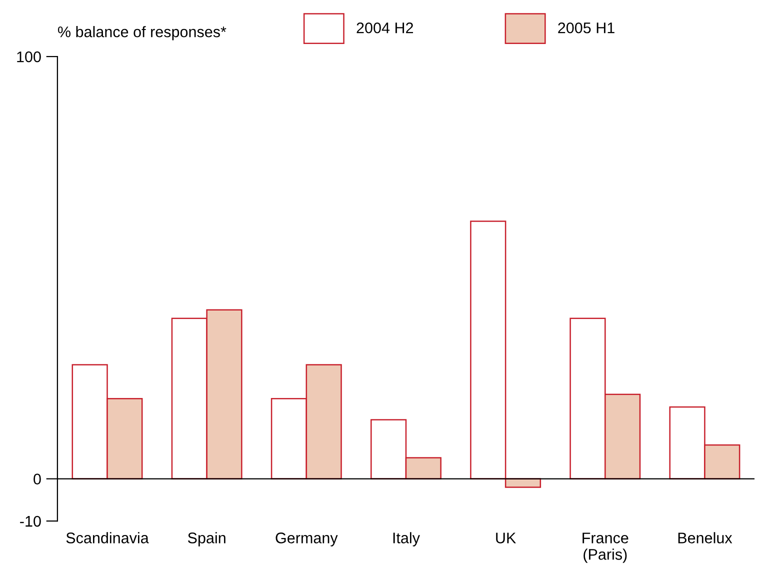 The image size is (766, 577). I want to click on x-tick-label: UK, so click(506, 538).